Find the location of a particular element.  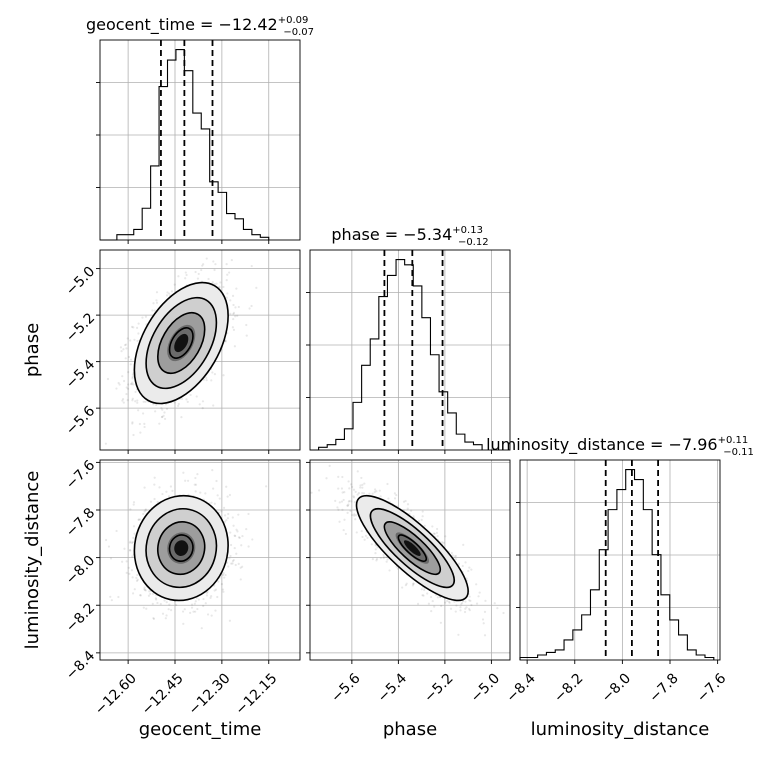

density-content is located at coordinates (410, 559).